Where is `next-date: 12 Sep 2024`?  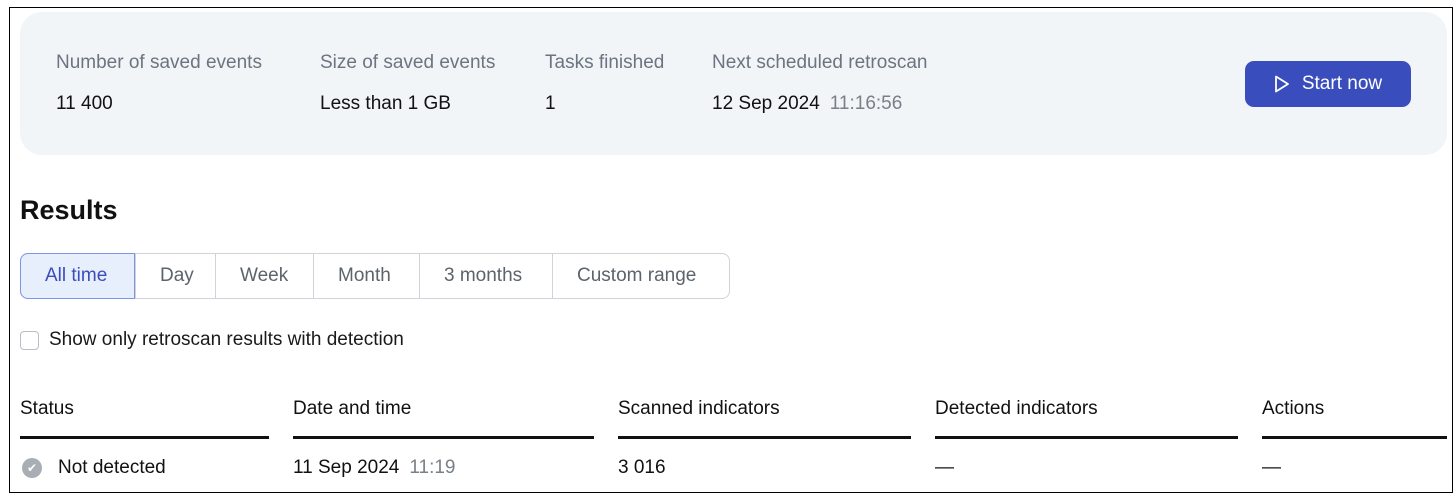 next-date: 12 Sep 2024 is located at coordinates (766, 103).